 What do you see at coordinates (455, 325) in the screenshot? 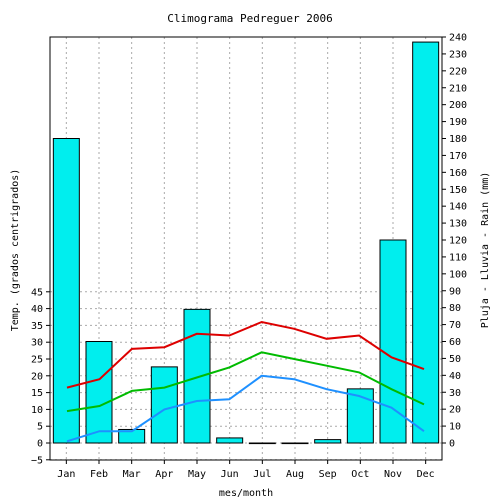
I see `right-tick-label: 70` at bounding box center [455, 325].